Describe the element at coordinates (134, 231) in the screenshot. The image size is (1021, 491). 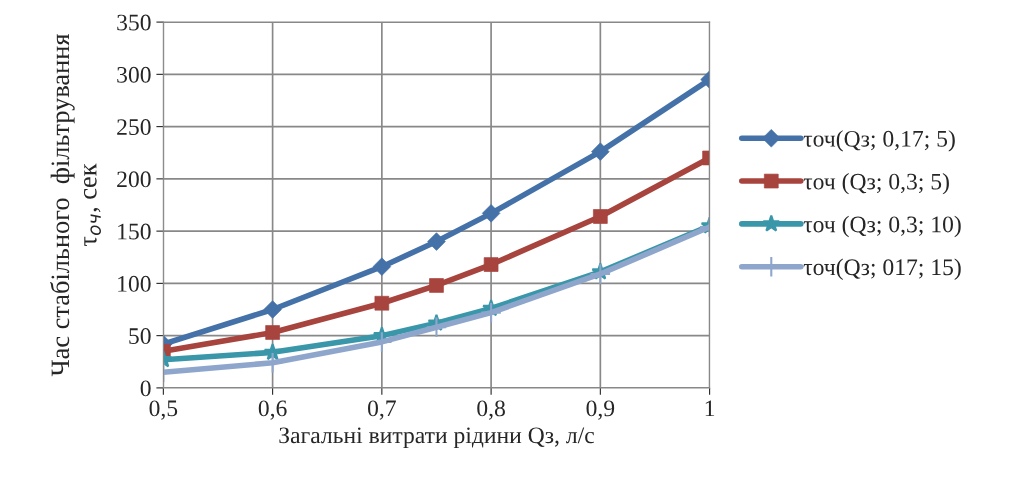
I see `y-tick-label: 150` at that location.